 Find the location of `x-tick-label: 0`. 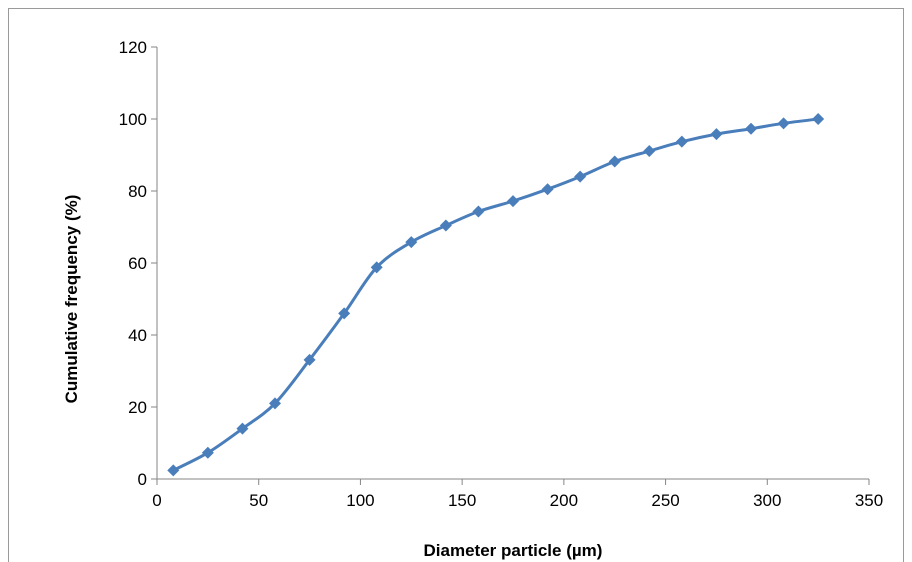

x-tick-label: 0 is located at coordinates (156, 500).